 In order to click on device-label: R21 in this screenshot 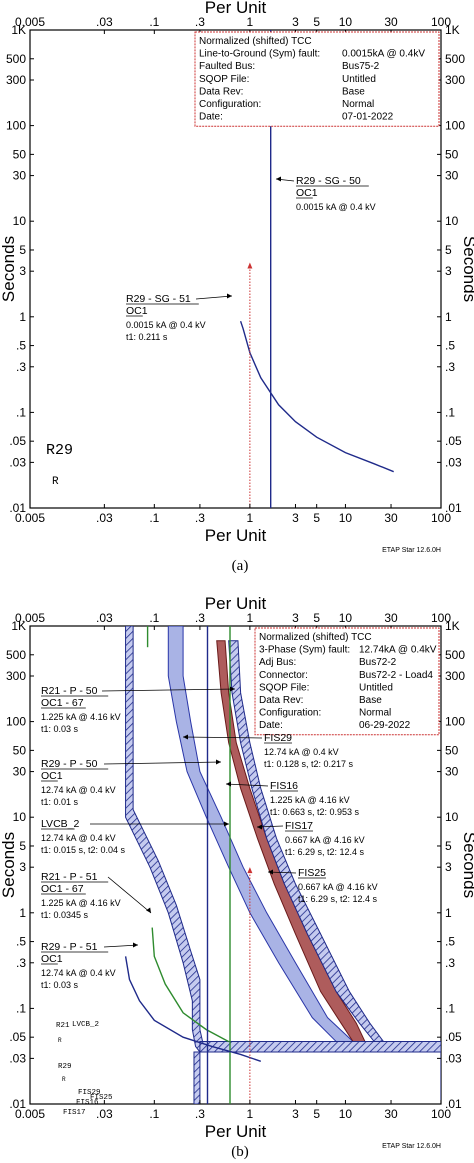, I will do `click(63, 1026)`.